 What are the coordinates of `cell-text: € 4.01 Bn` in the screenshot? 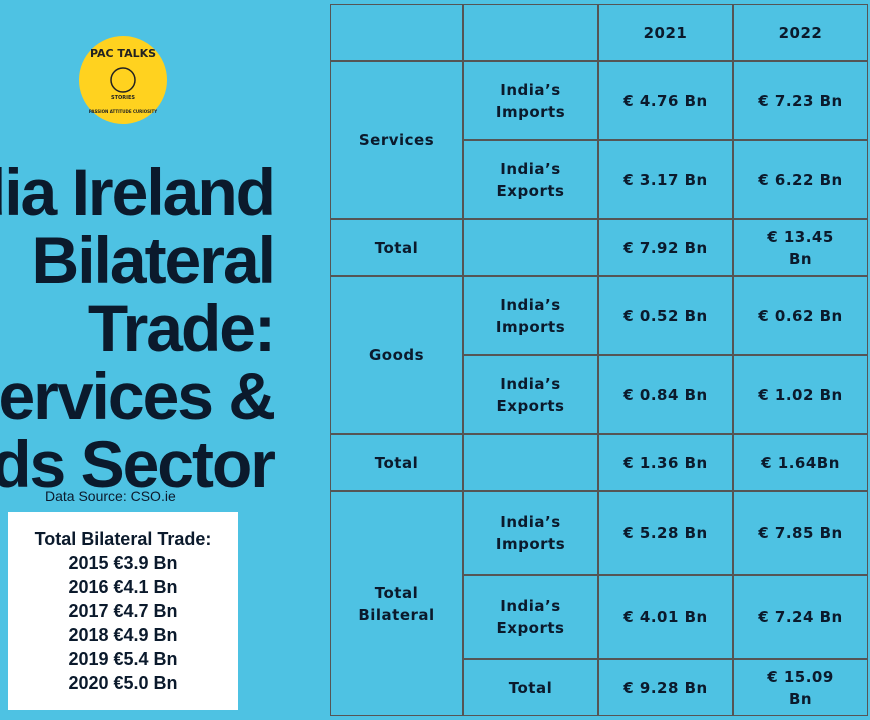 It's located at (665, 617).